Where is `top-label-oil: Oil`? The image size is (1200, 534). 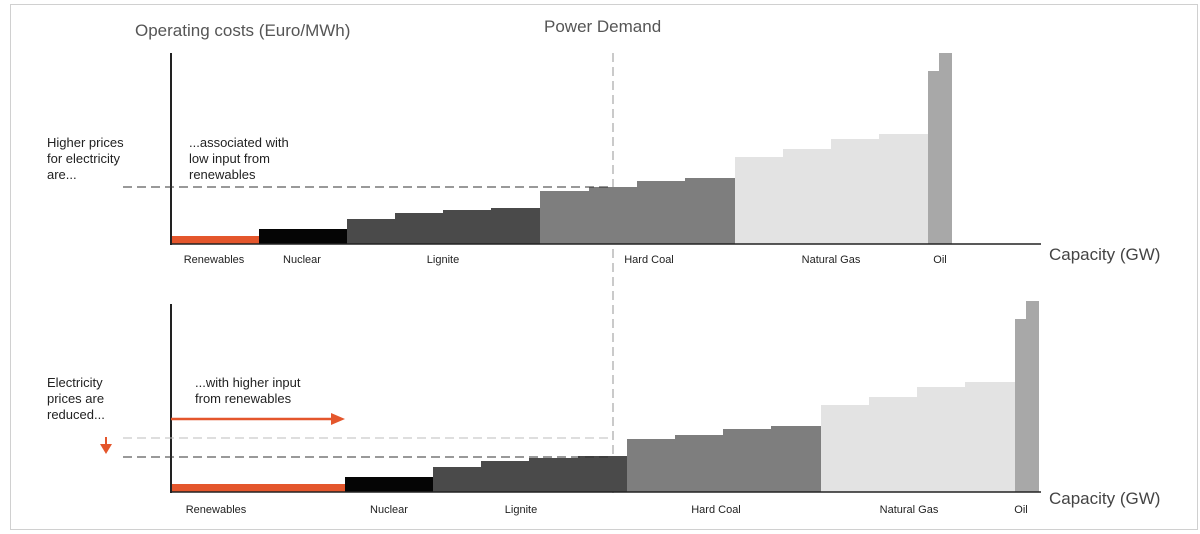 top-label-oil: Oil is located at coordinates (939, 260).